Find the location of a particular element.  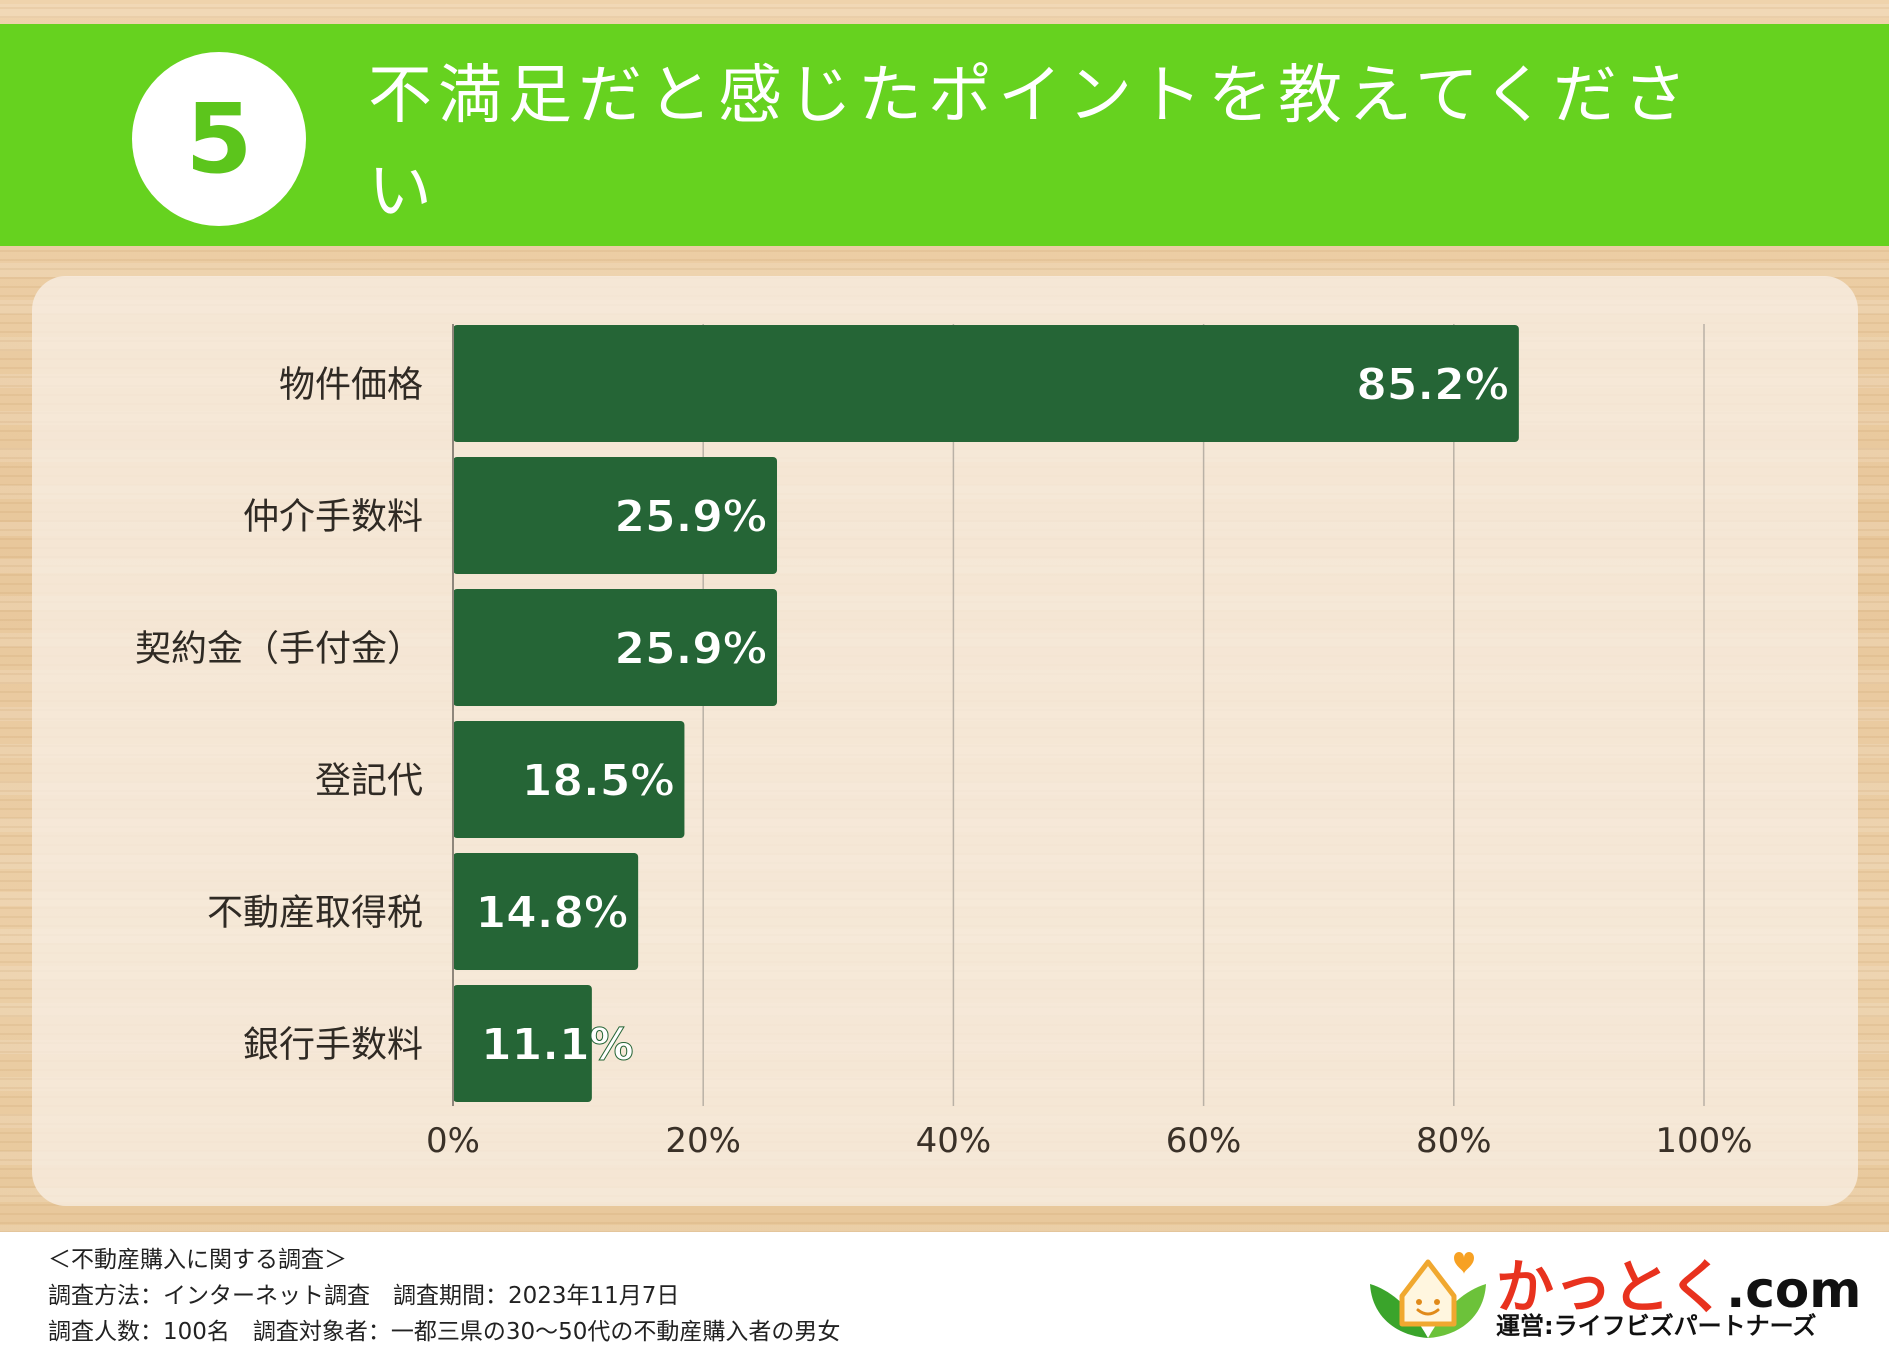

logo-name: かっとく is located at coordinates (1611, 1287).